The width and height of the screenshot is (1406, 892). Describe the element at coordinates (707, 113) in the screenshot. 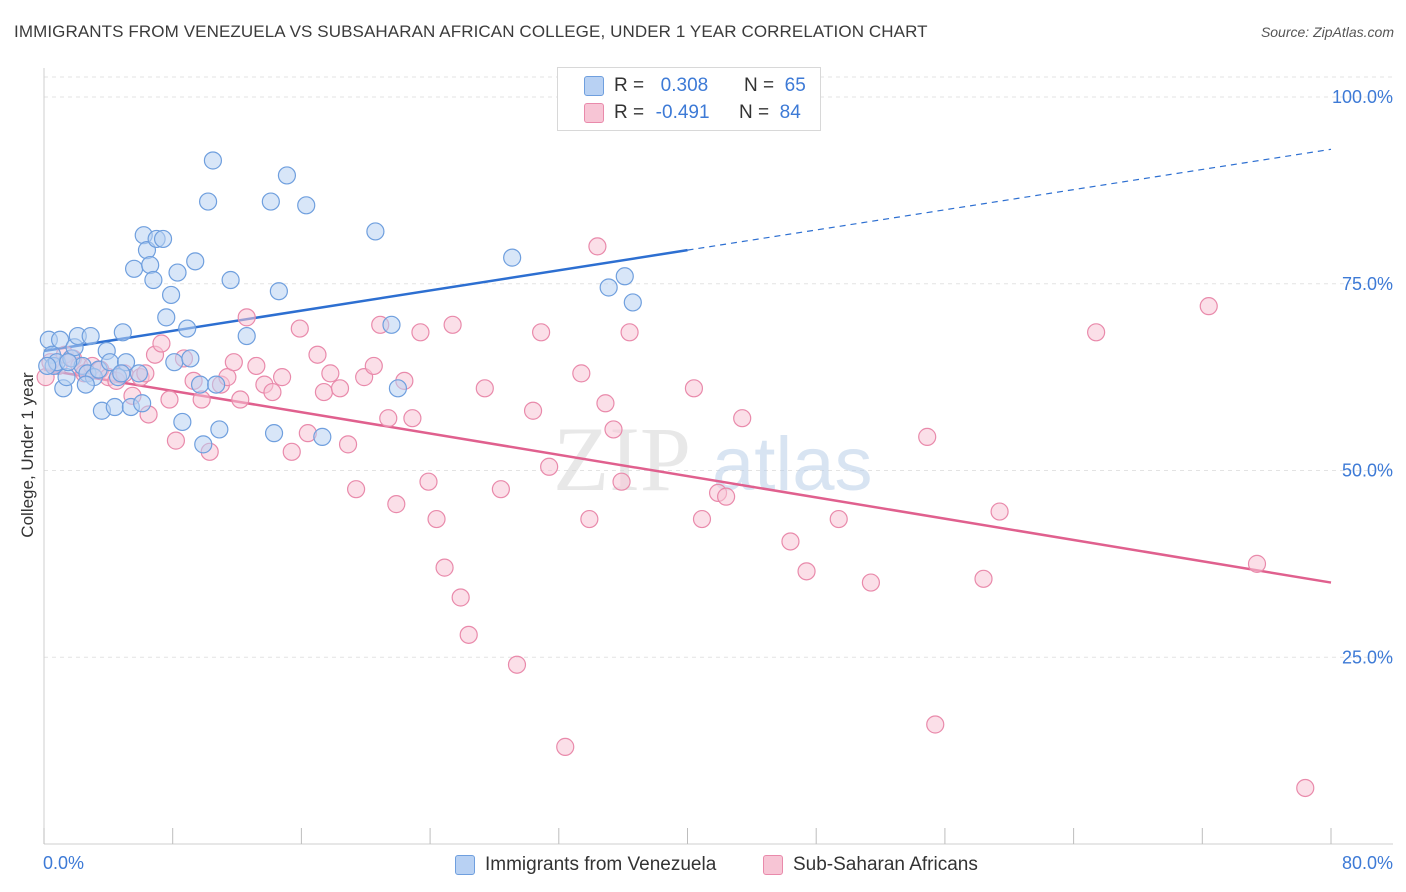

I see `legend-text-2: R = -0.491 N = 84` at that location.